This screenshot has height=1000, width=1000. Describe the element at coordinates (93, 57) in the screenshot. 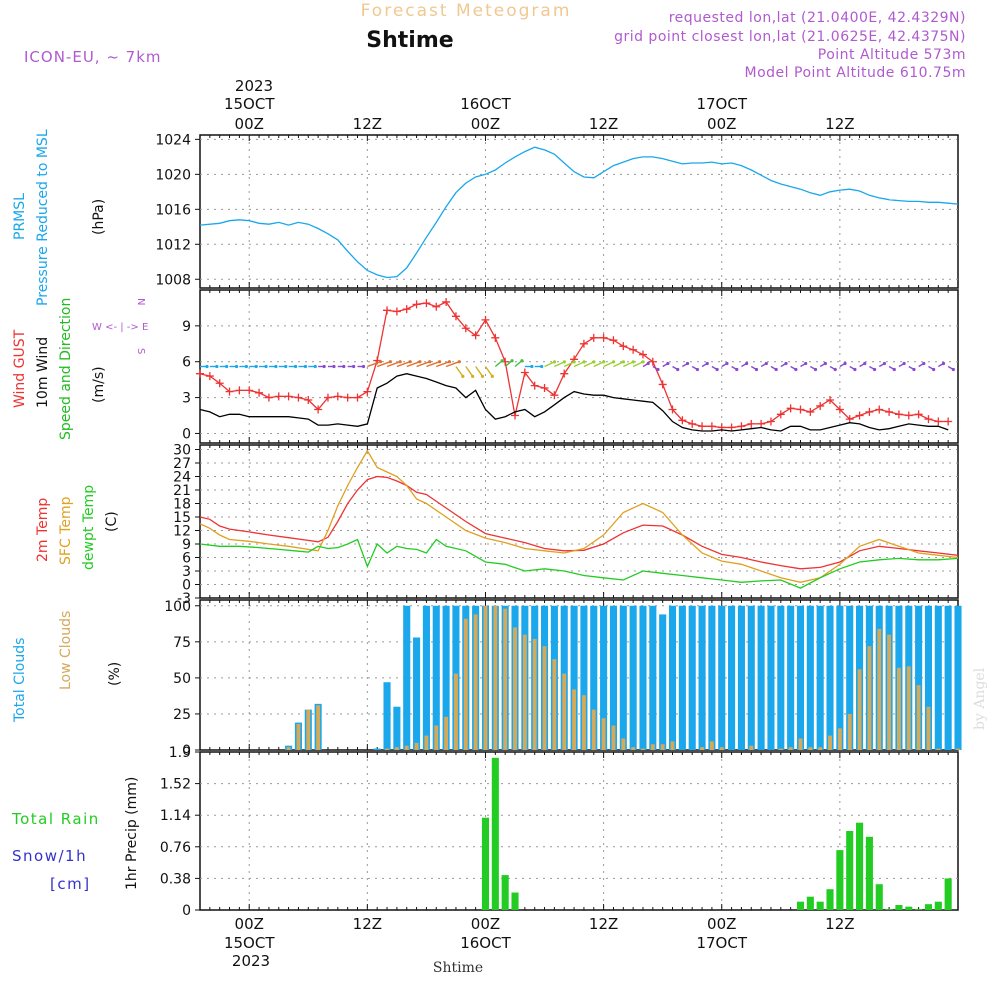

I see `model-label: ICON-EU, ~ 7km` at that location.